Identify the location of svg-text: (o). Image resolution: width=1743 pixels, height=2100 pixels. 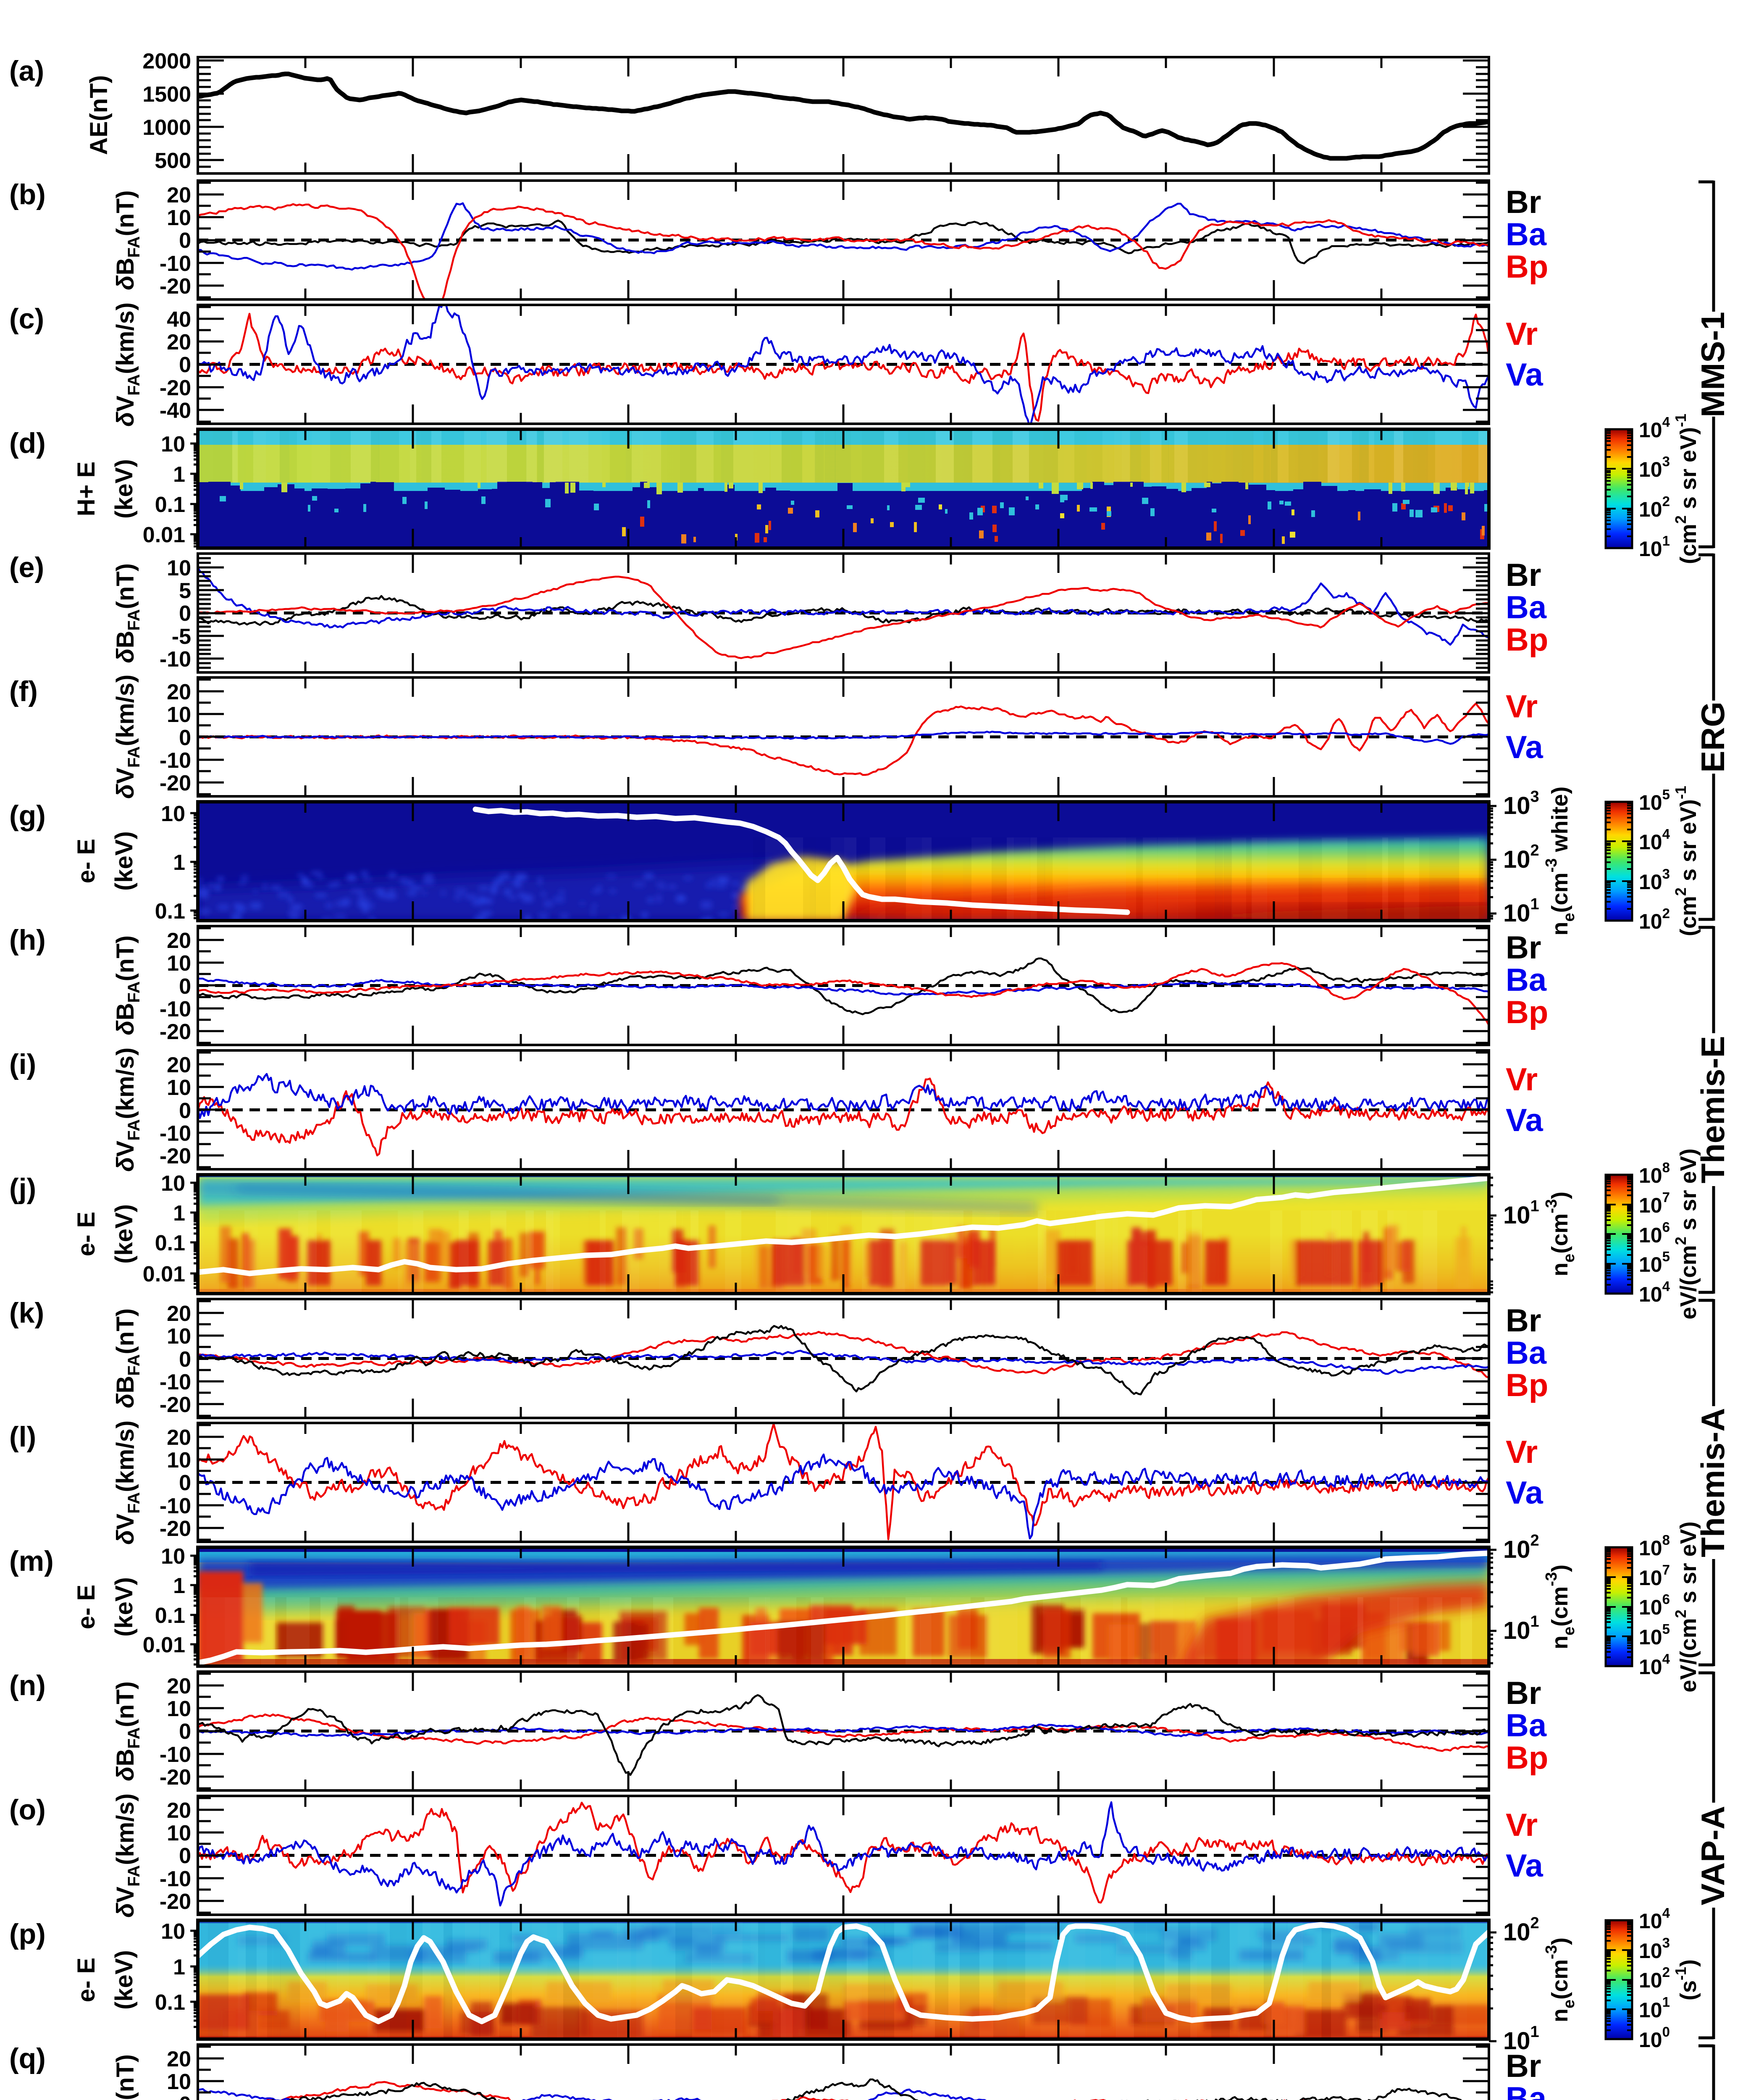
(27, 1810).